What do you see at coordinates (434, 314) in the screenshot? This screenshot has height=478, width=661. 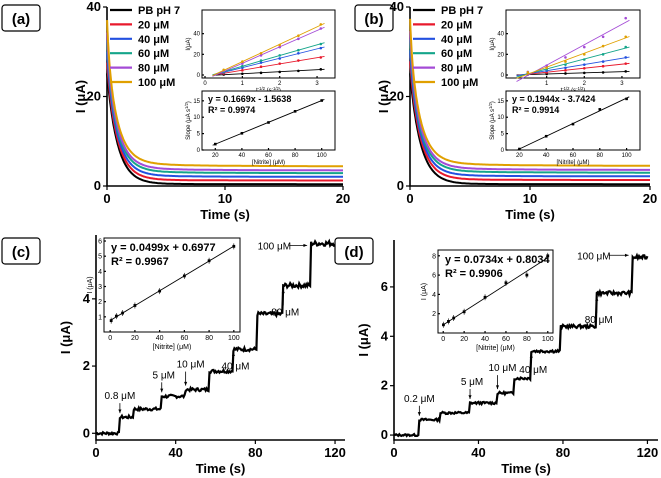 I see `inset-y-tick-label: 2` at bounding box center [434, 314].